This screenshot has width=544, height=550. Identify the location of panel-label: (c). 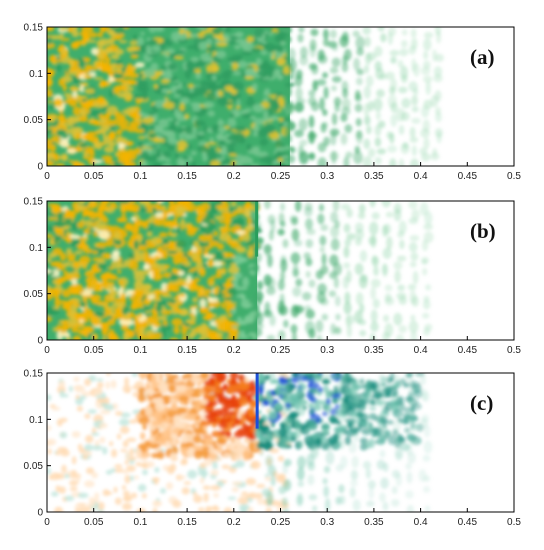
(481, 403).